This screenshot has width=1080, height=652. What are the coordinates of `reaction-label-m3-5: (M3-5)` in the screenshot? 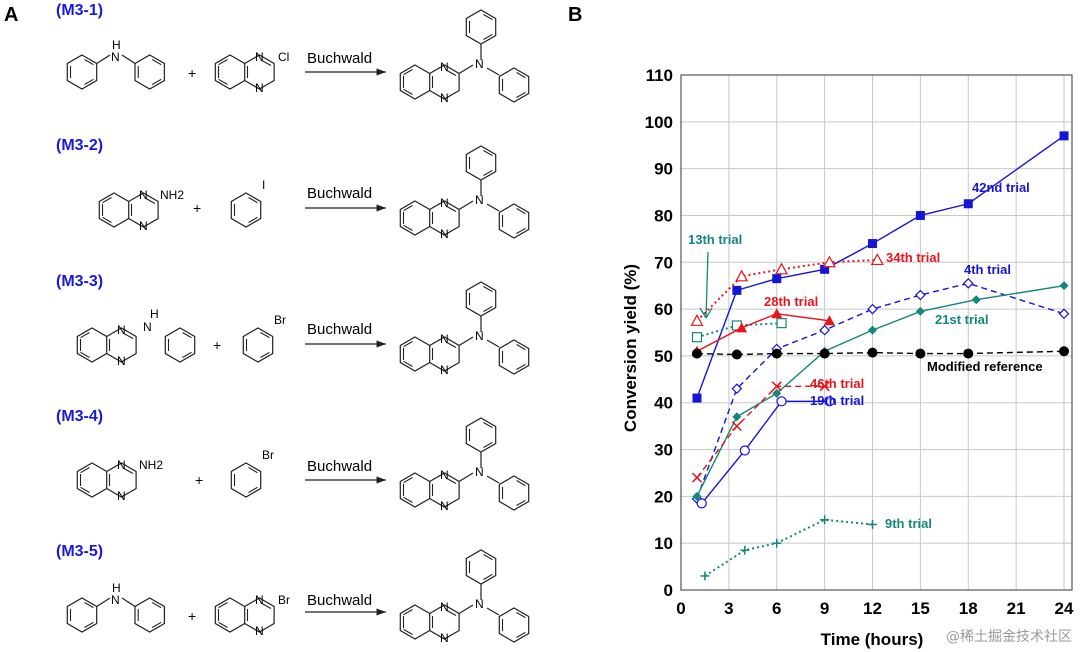 It's located at (80, 551).